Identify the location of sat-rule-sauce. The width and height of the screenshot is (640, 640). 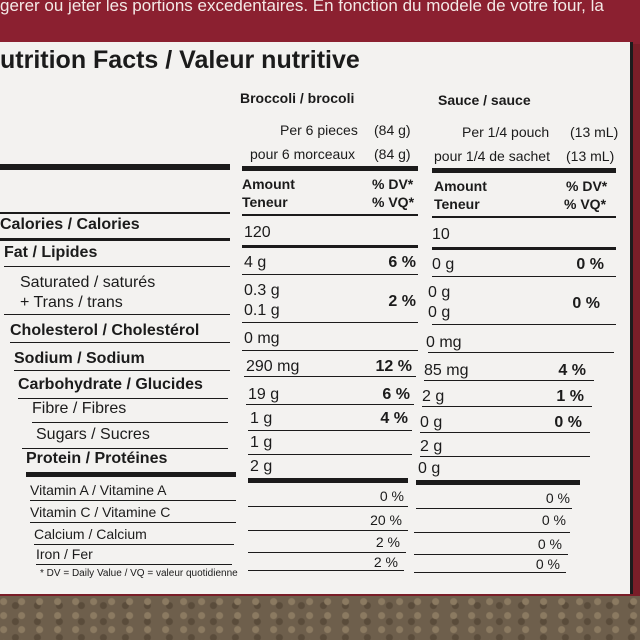
(524, 324).